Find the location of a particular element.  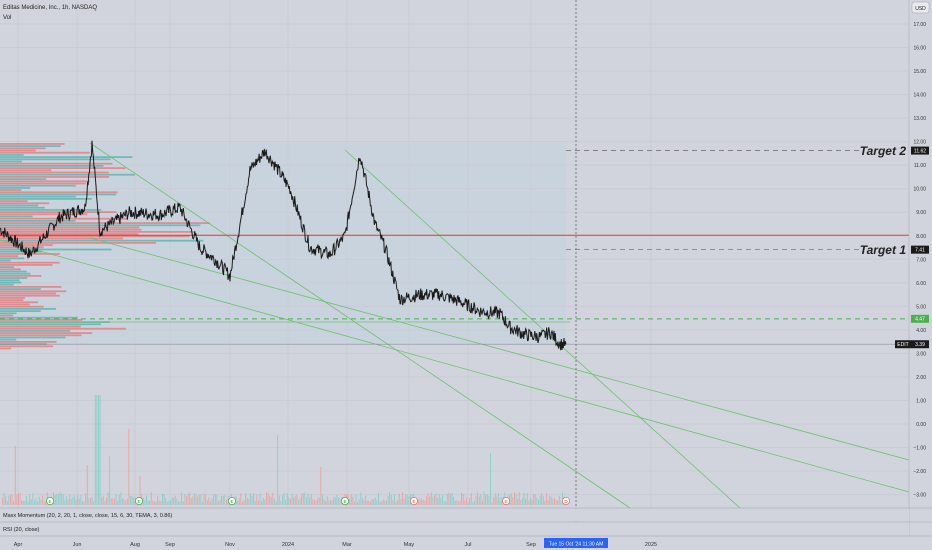

price-tick-label: 10.00 is located at coordinates (919, 190).